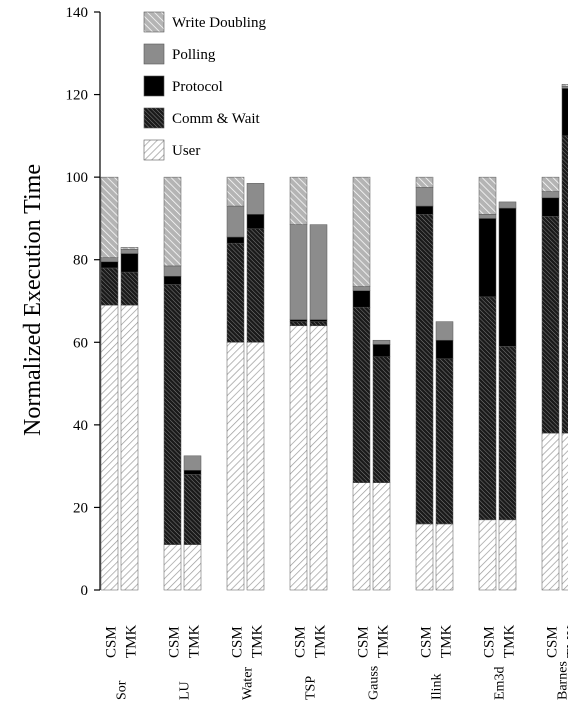 Image resolution: width=568 pixels, height=705 pixels. Describe the element at coordinates (80, 343) in the screenshot. I see `y-tick-label: 60` at that location.